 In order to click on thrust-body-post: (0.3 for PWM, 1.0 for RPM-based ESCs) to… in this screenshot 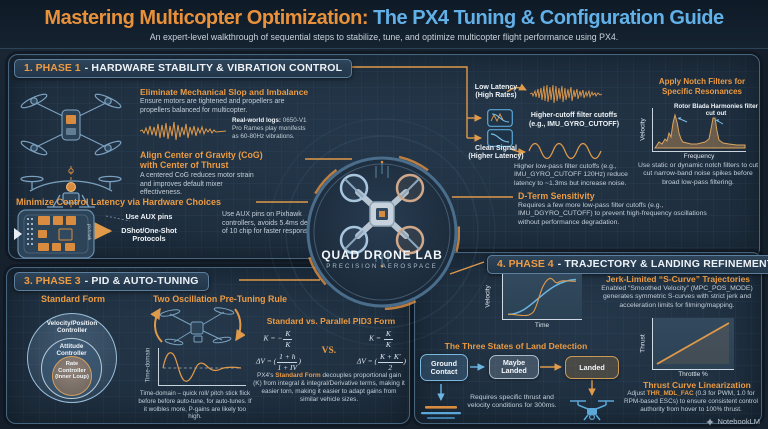, I will do `click(691, 401)`.